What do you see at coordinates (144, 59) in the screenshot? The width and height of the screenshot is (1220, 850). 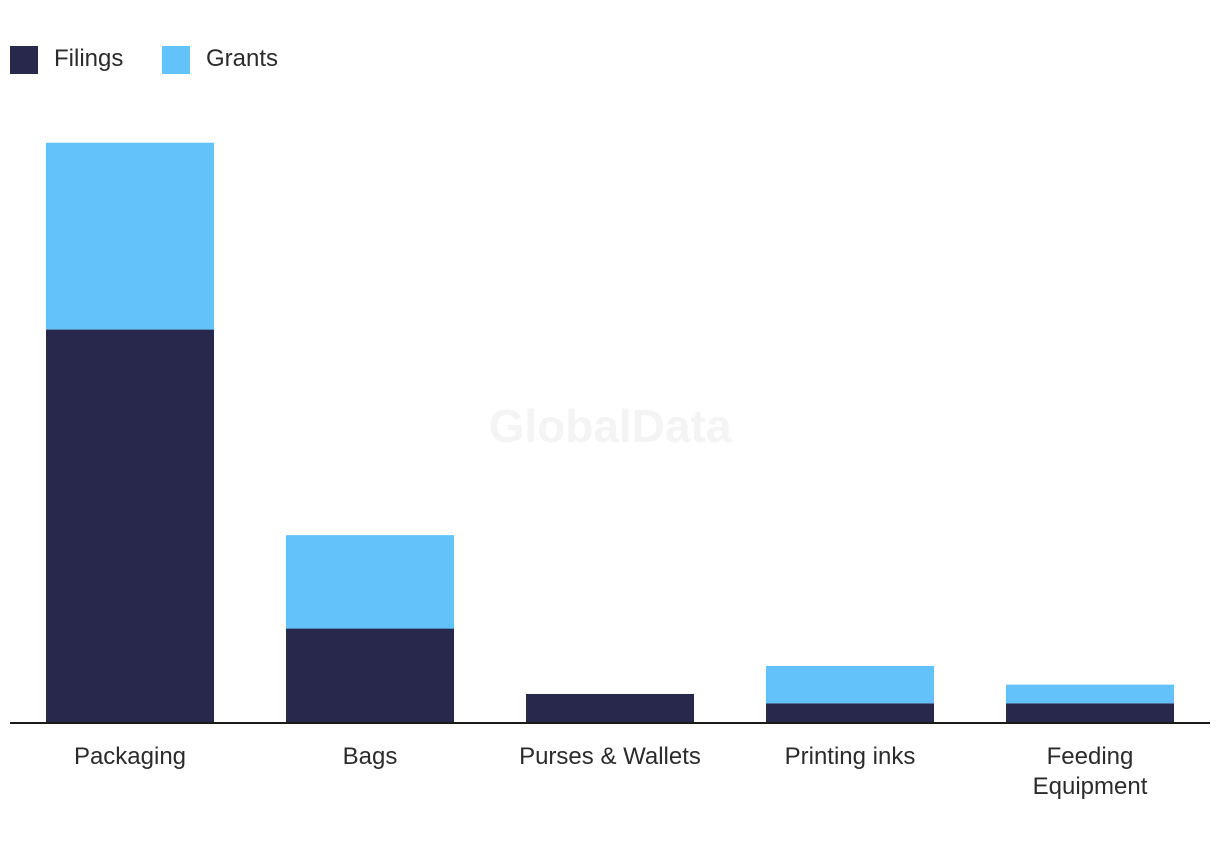 I see `legend: Filings Grants` at bounding box center [144, 59].